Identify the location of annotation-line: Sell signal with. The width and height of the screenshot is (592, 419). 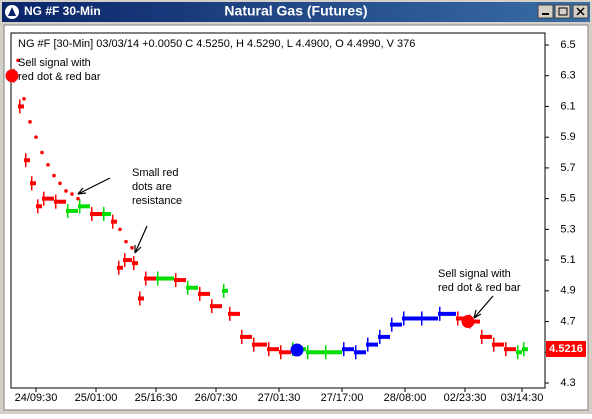
(474, 274).